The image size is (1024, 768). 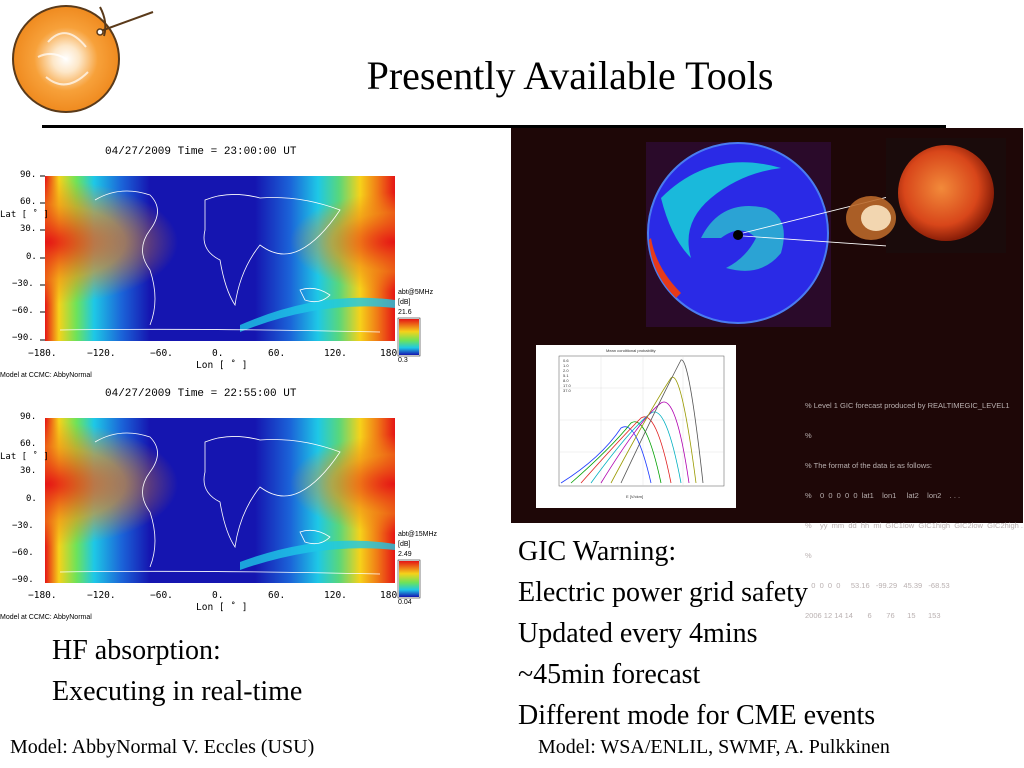 I want to click on gic-line: Updated every 4mins, so click(x=638, y=633).